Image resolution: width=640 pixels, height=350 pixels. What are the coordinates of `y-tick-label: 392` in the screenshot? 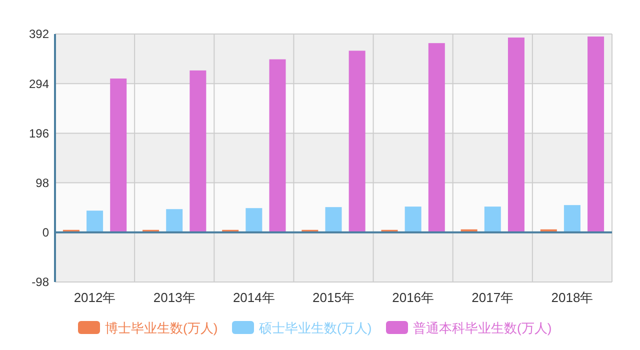 It's located at (39, 34).